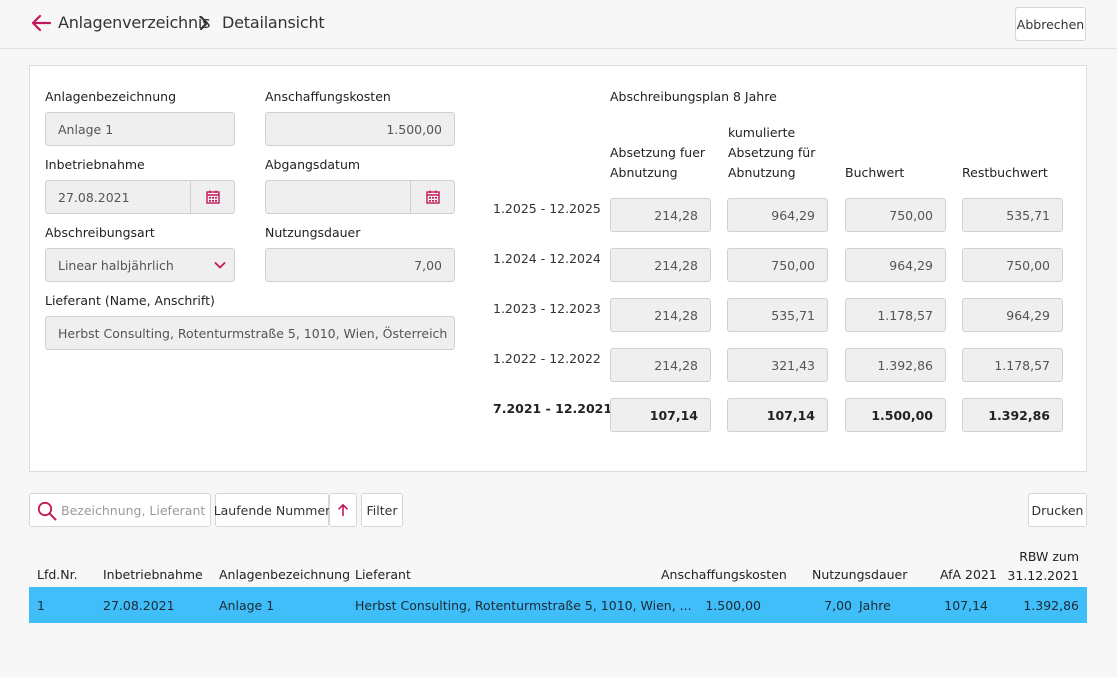 Image resolution: width=1117 pixels, height=677 pixels. I want to click on filter-button: Filter, so click(382, 510).